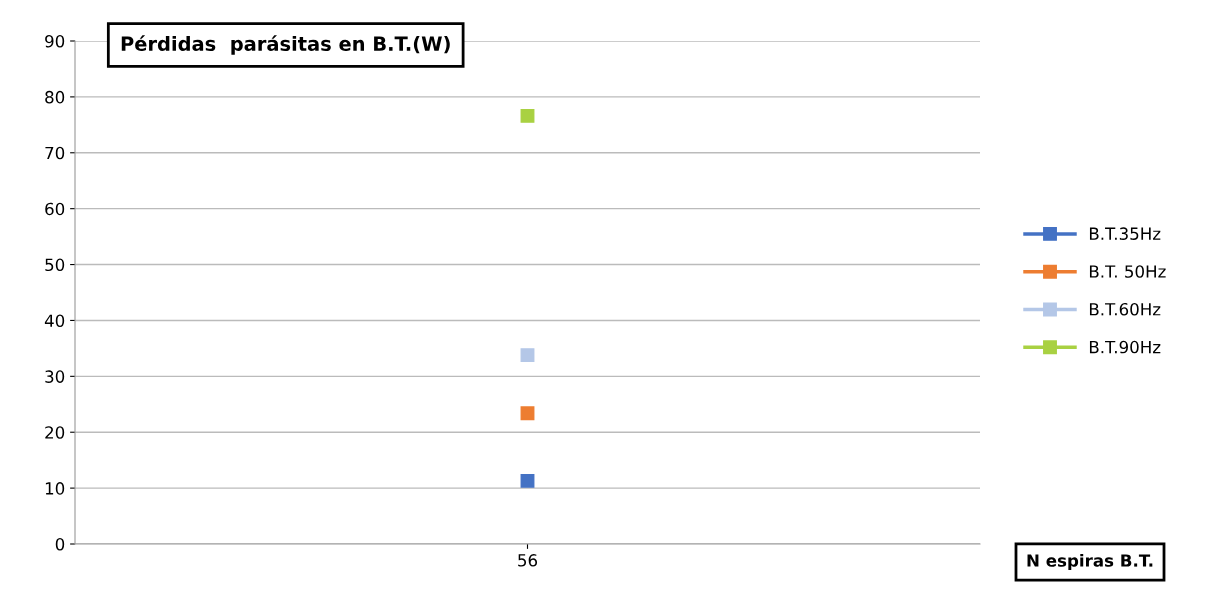 The height and width of the screenshot is (608, 1223). I want to click on y-tick-label: 50, so click(55, 265).